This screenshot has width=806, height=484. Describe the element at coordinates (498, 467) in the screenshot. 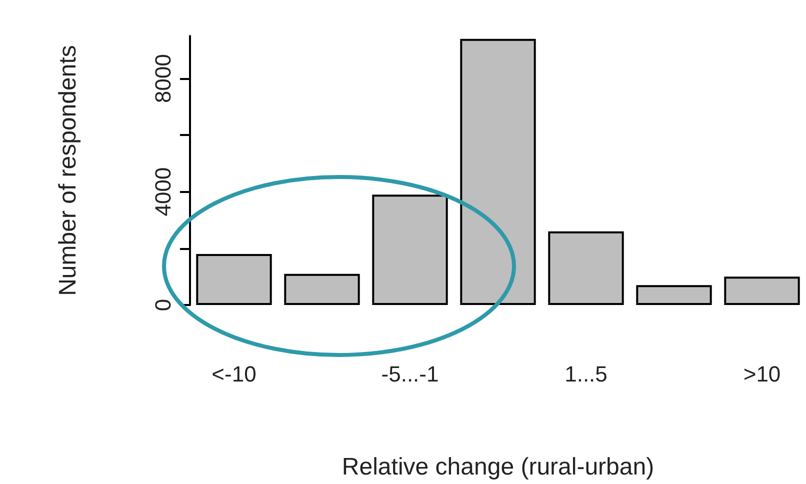

I see `x-axis-title: Relative change (rural-urban)` at that location.